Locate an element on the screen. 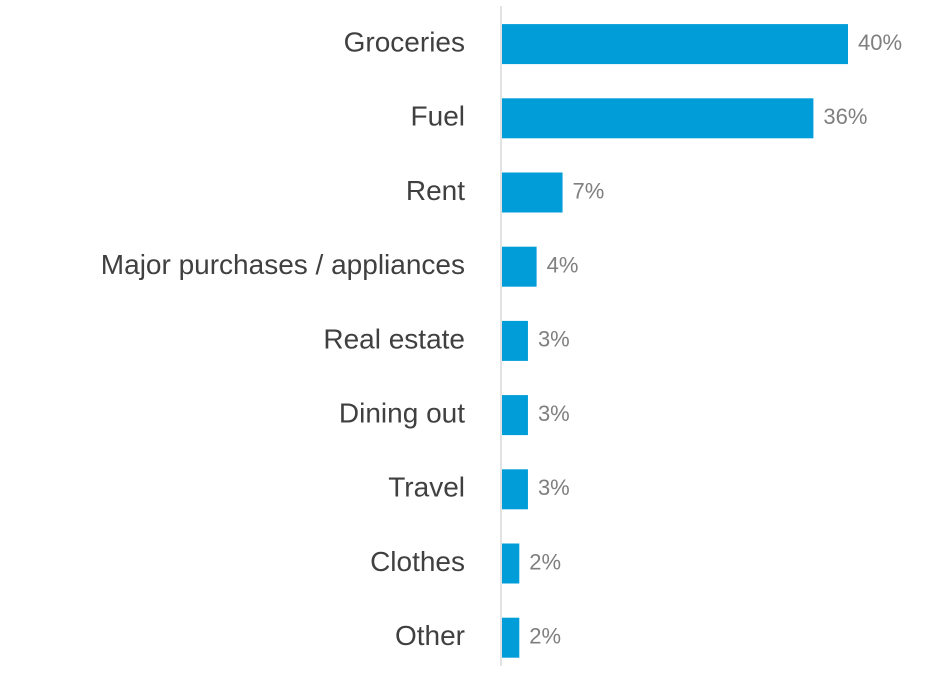 The width and height of the screenshot is (942, 678). category-label: Real estate is located at coordinates (394, 338).